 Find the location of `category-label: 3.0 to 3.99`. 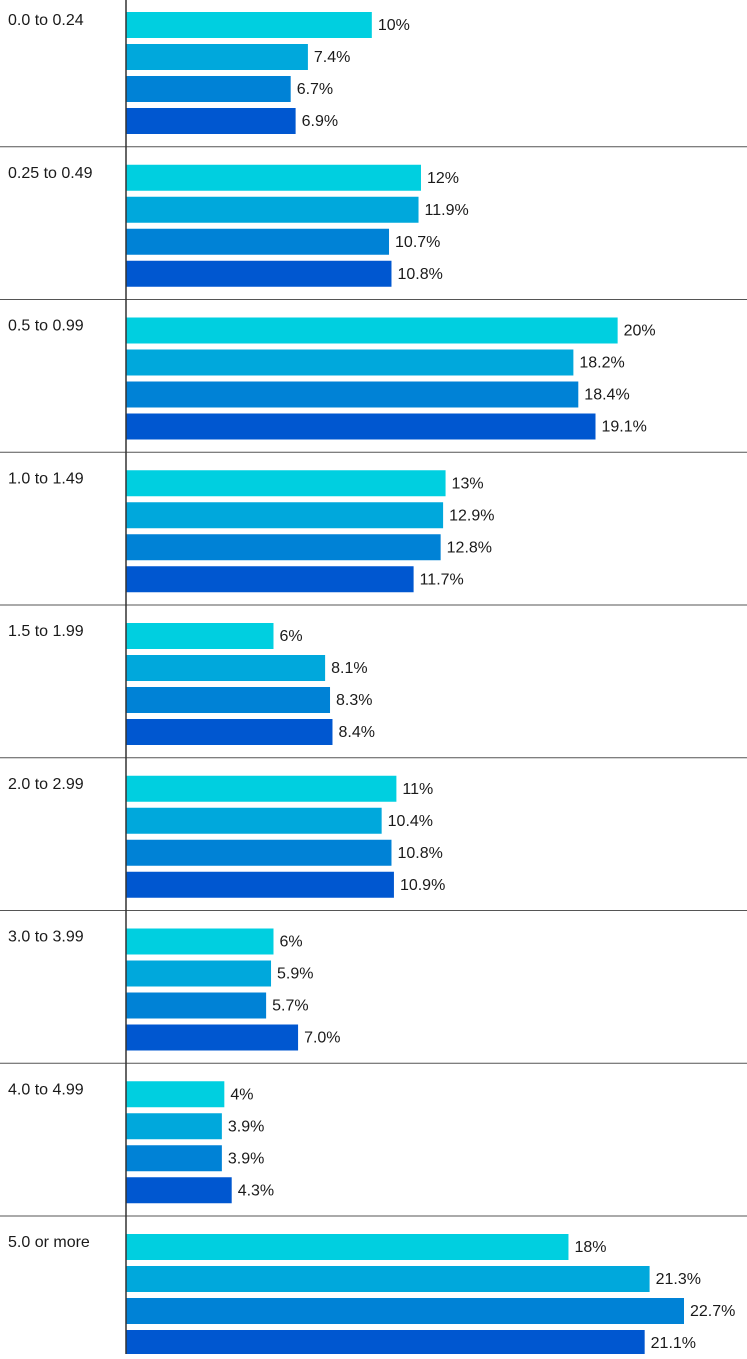

category-label: 3.0 to 3.99 is located at coordinates (46, 937).